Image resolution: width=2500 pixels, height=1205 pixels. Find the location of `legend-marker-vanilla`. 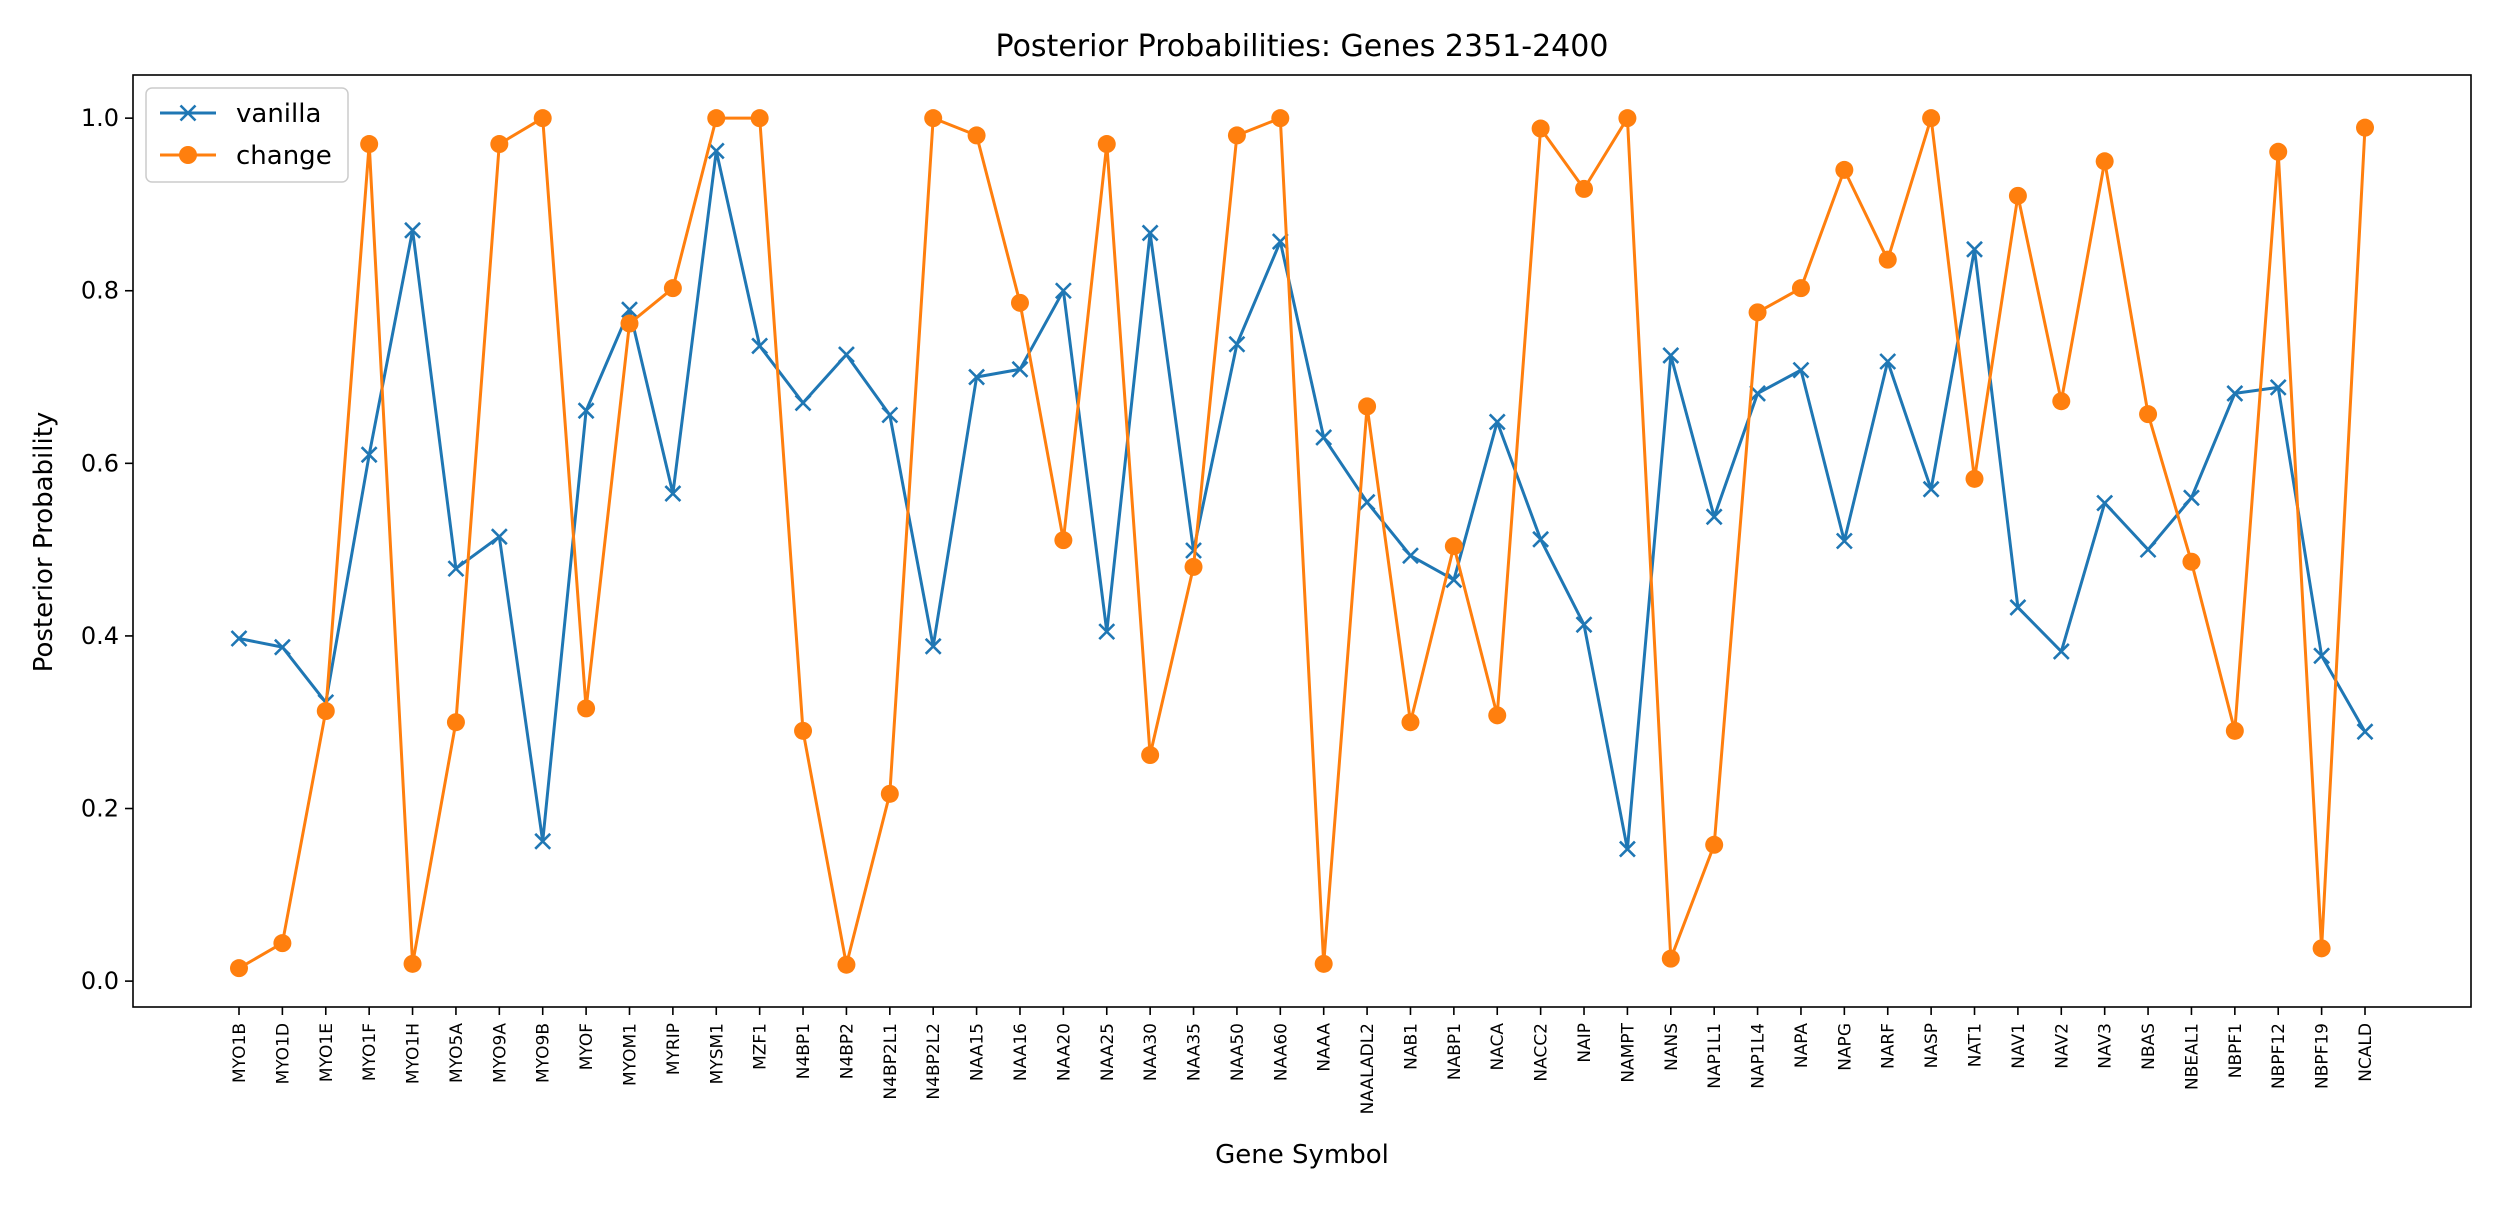

legend-marker-vanilla is located at coordinates (188, 113).